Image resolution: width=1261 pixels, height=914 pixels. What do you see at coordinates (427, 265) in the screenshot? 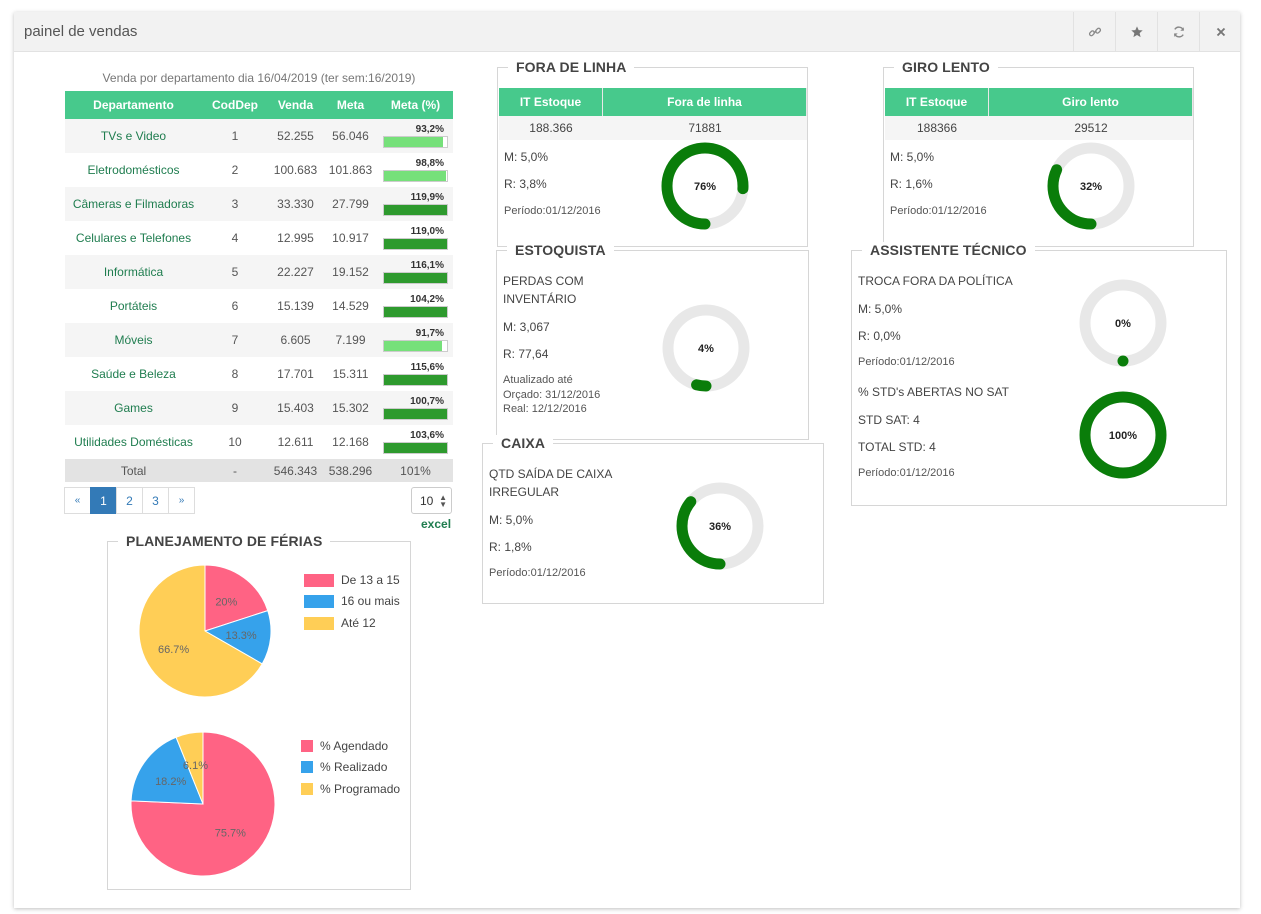
I see `meta-pct-label: 116,1%` at bounding box center [427, 265].